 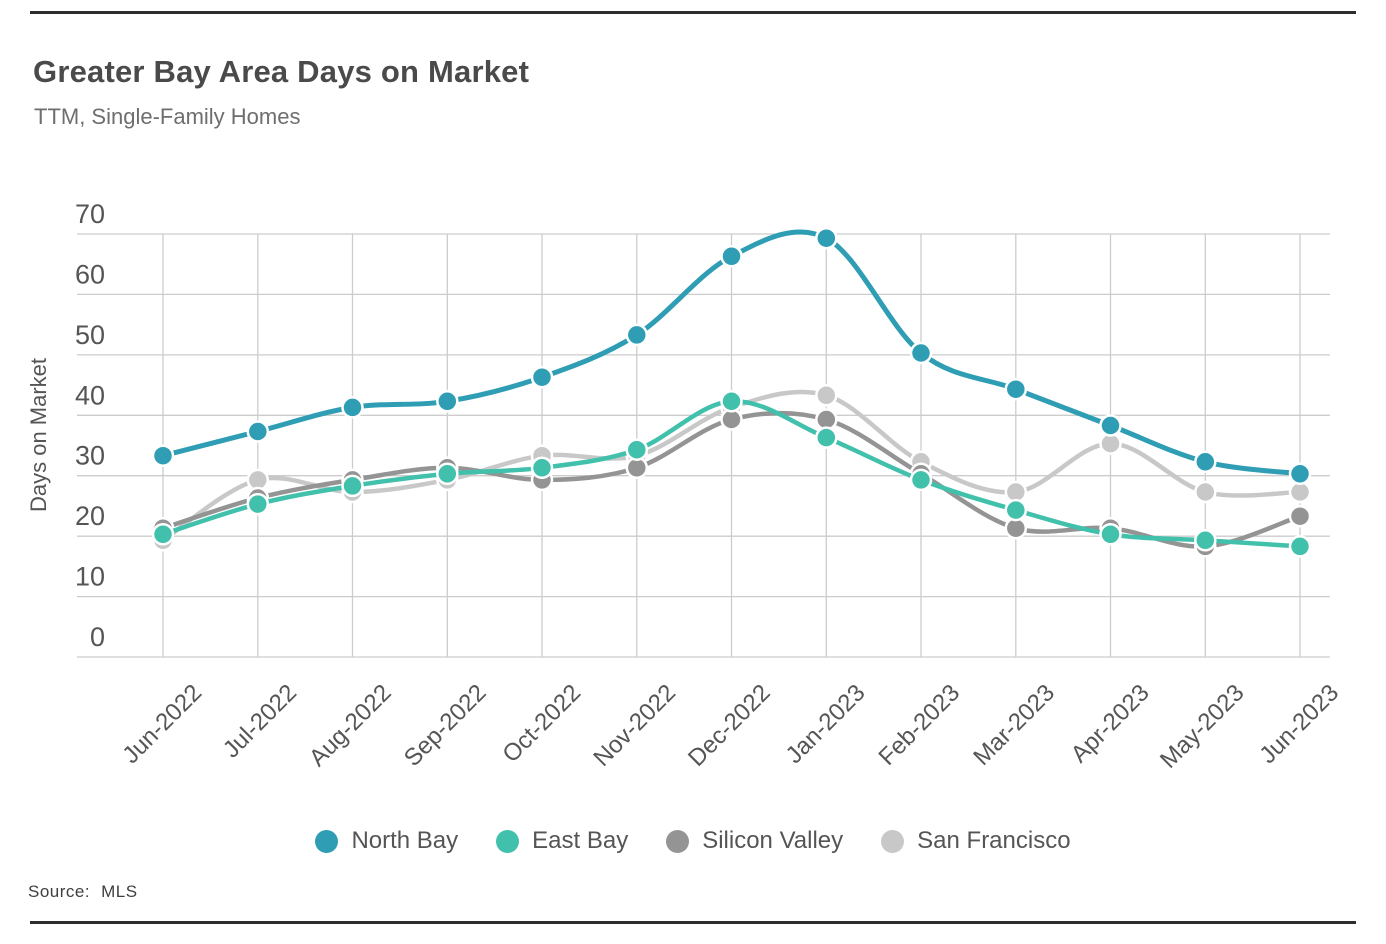 What do you see at coordinates (90, 516) in the screenshot?
I see `y-tick-label: 20` at bounding box center [90, 516].